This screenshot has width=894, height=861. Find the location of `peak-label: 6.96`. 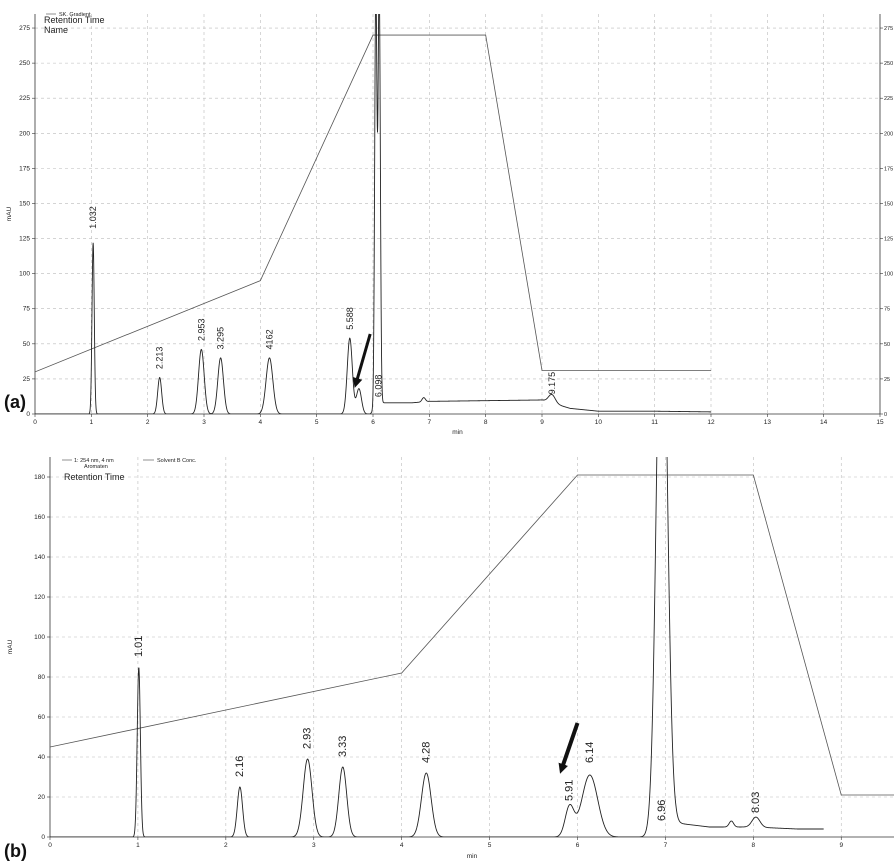

peak-label: 6.96 is located at coordinates (662, 810).